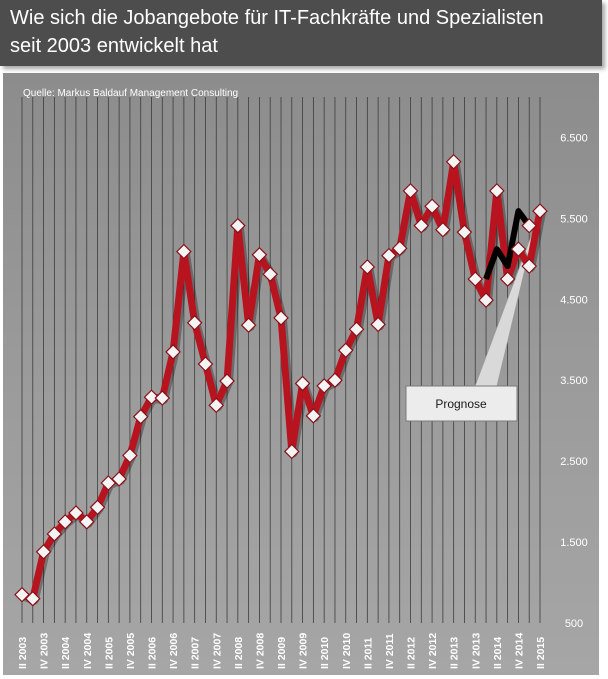  Describe the element at coordinates (574, 300) in the screenshot. I see `y-tick-label: 4.500` at that location.